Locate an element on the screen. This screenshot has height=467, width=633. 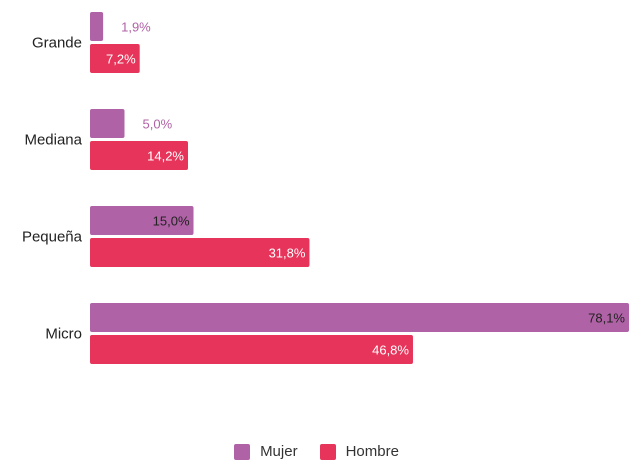
value-label-mujer-pequena: 15,0% is located at coordinates (171, 221).